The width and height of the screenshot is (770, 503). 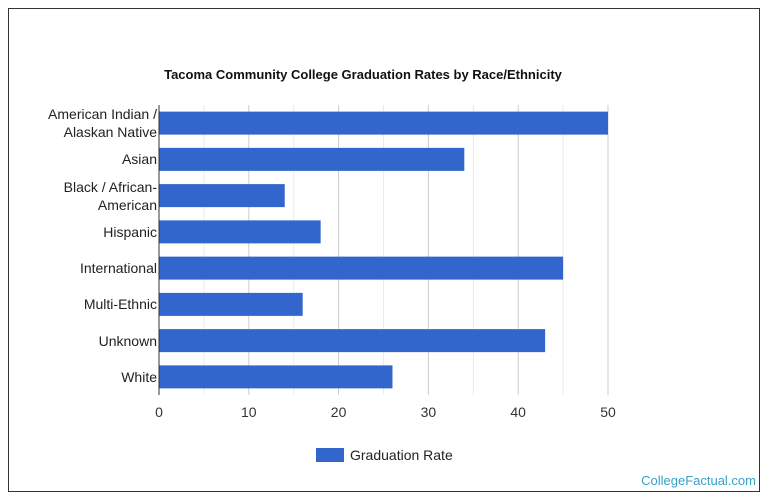 What do you see at coordinates (401, 455) in the screenshot?
I see `legend-label: Graduation Rate` at bounding box center [401, 455].